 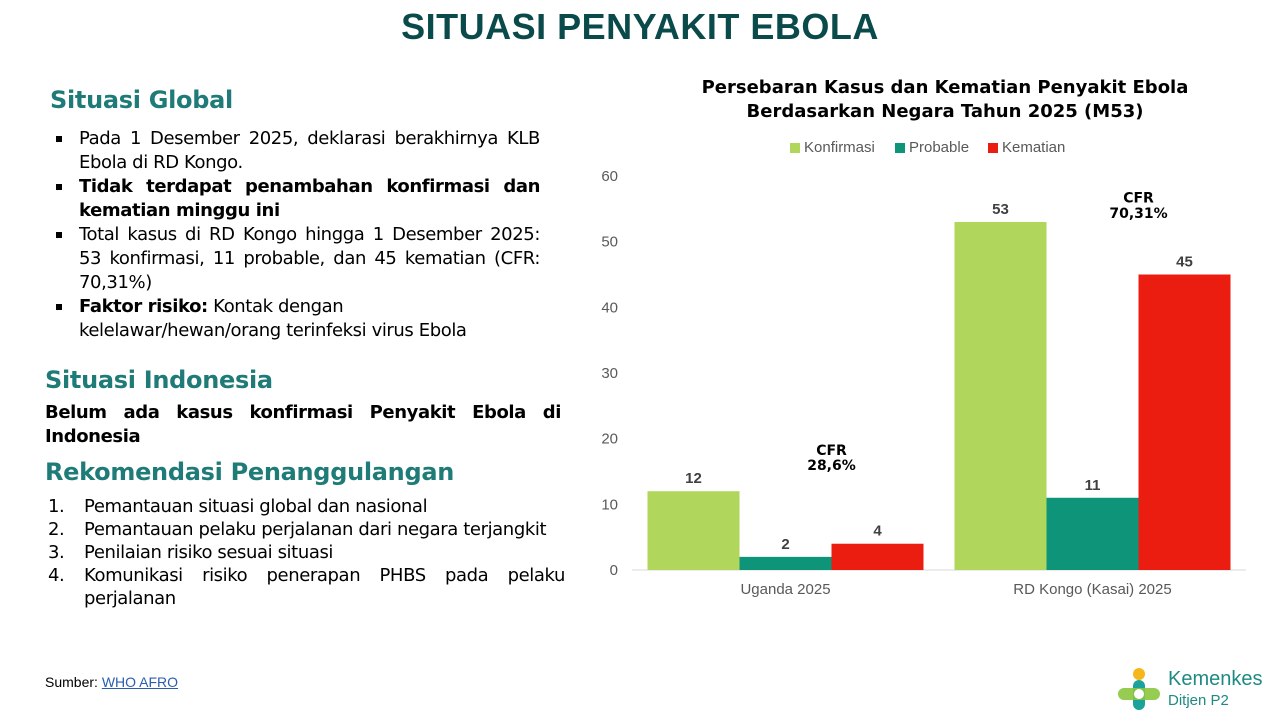 I want to click on data-label-1-3: 4, so click(x=877, y=531).